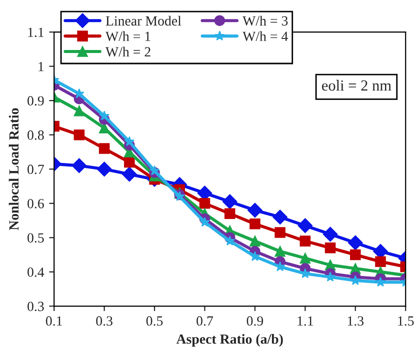 The height and width of the screenshot is (356, 416). What do you see at coordinates (127, 36) in the screenshot?
I see `legend-label: W/h = 1` at bounding box center [127, 36].